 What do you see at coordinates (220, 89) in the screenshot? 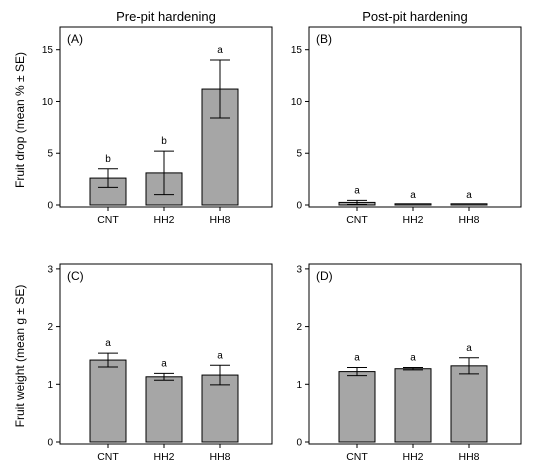
I see `panel-a-errorbar-hh8` at bounding box center [220, 89].